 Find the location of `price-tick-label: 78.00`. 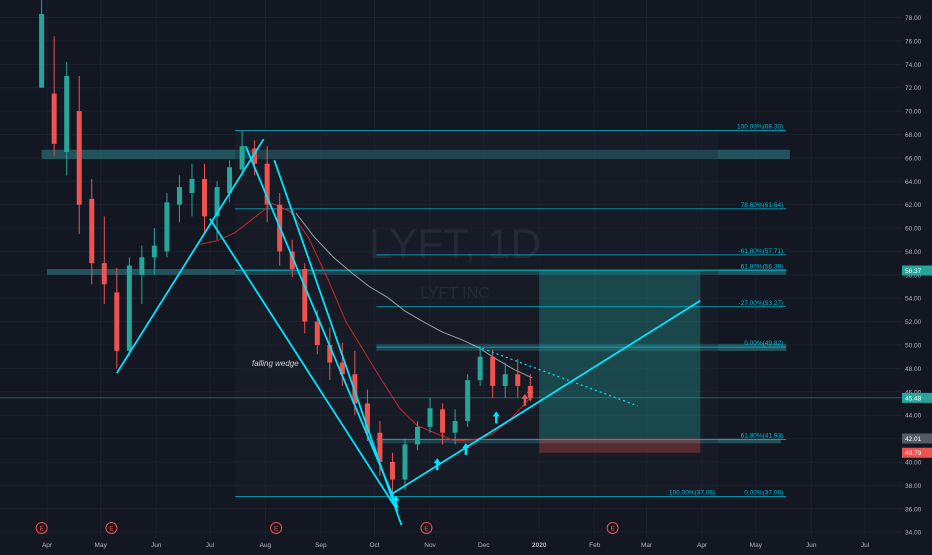

price-tick-label: 78.00 is located at coordinates (913, 18).